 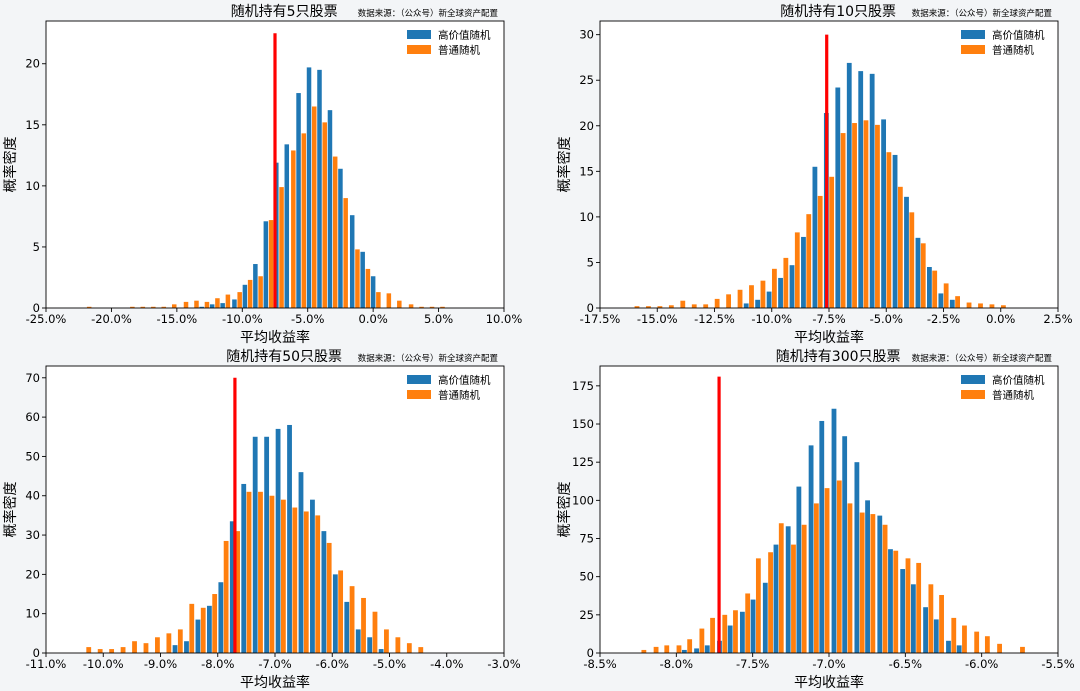 What do you see at coordinates (599, 664) in the screenshot?
I see `x-tick-label: -8.5%` at bounding box center [599, 664].